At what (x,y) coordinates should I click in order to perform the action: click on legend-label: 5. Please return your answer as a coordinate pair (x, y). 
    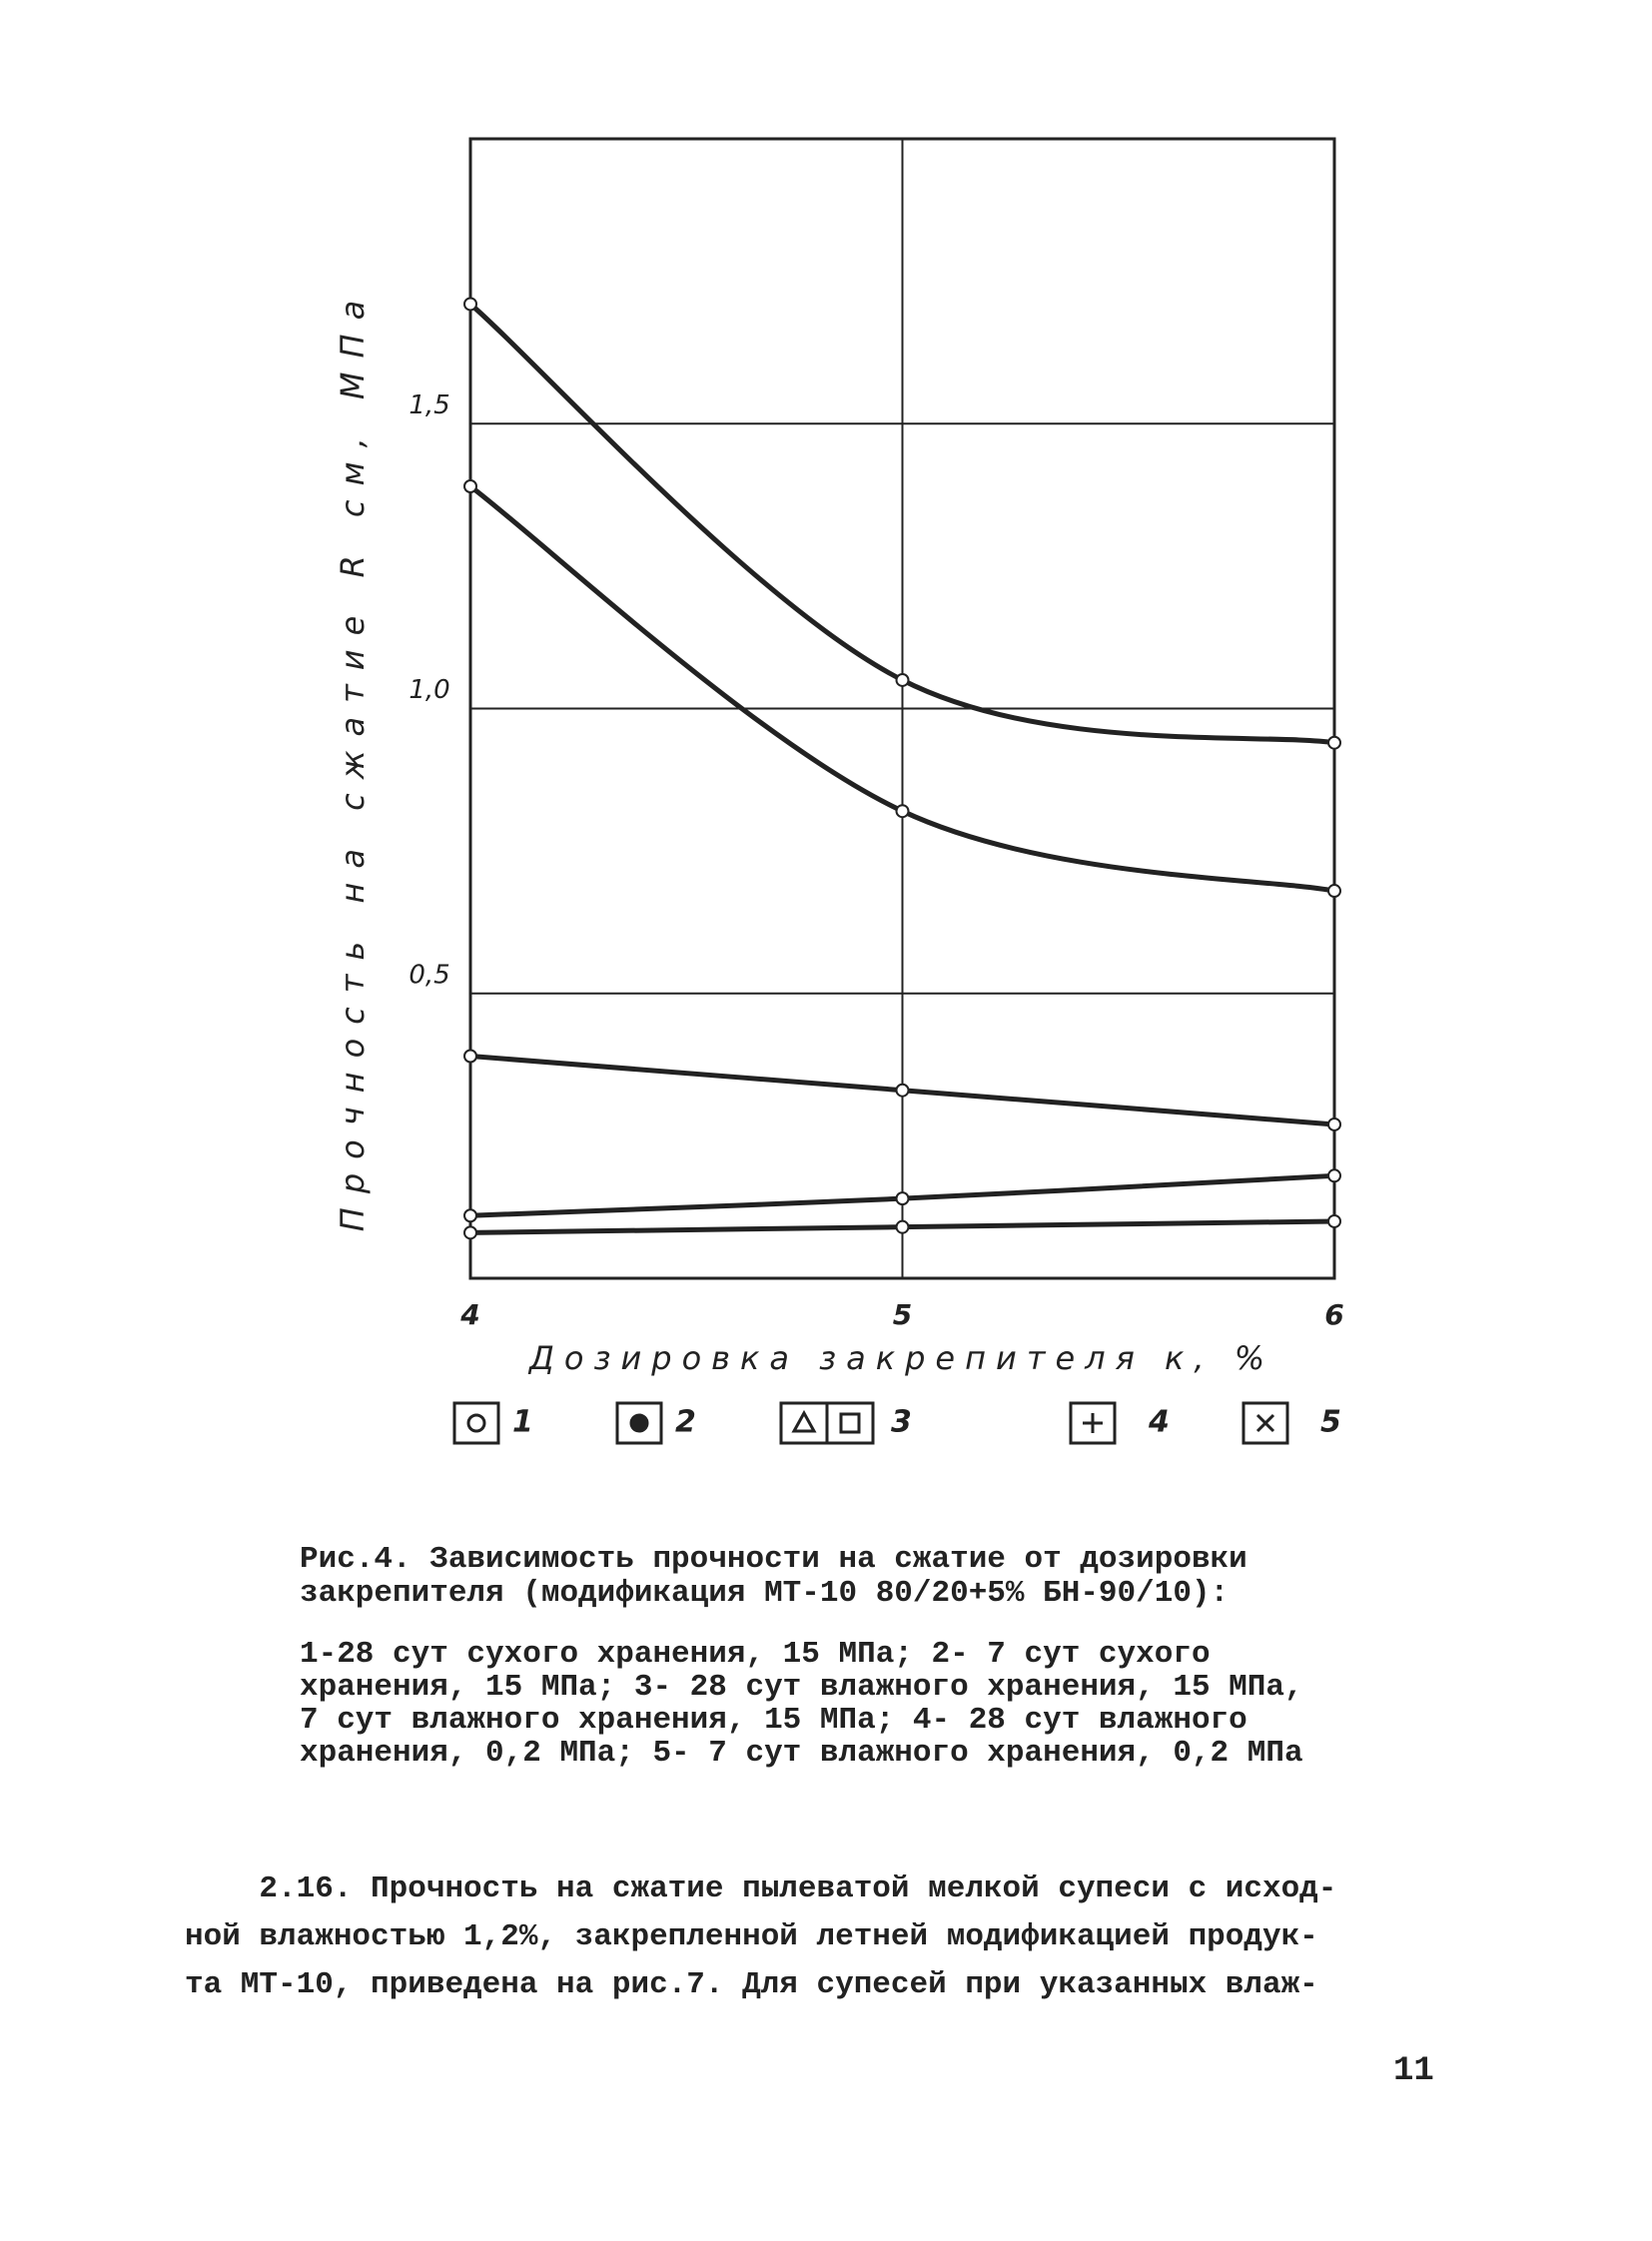
    Looking at the image, I should click on (1330, 1422).